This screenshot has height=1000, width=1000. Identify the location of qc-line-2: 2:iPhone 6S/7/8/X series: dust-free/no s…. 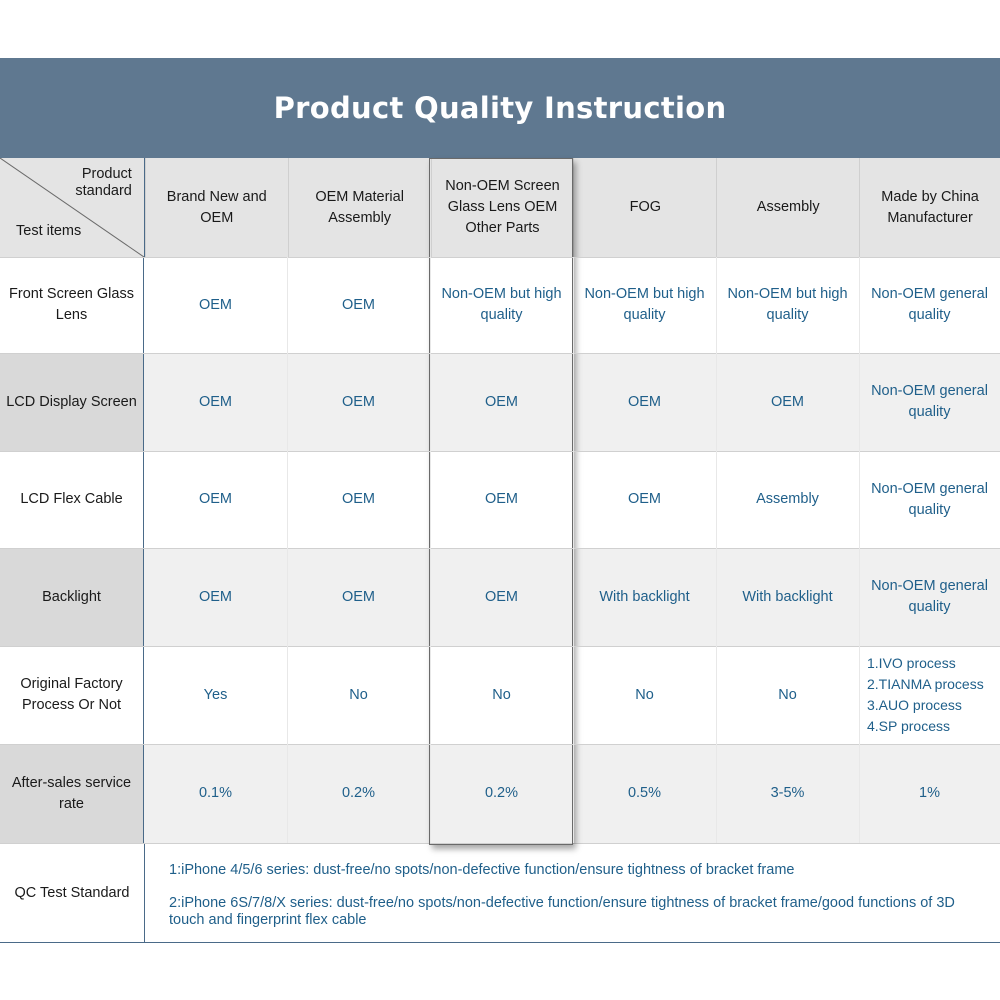
(562, 911).